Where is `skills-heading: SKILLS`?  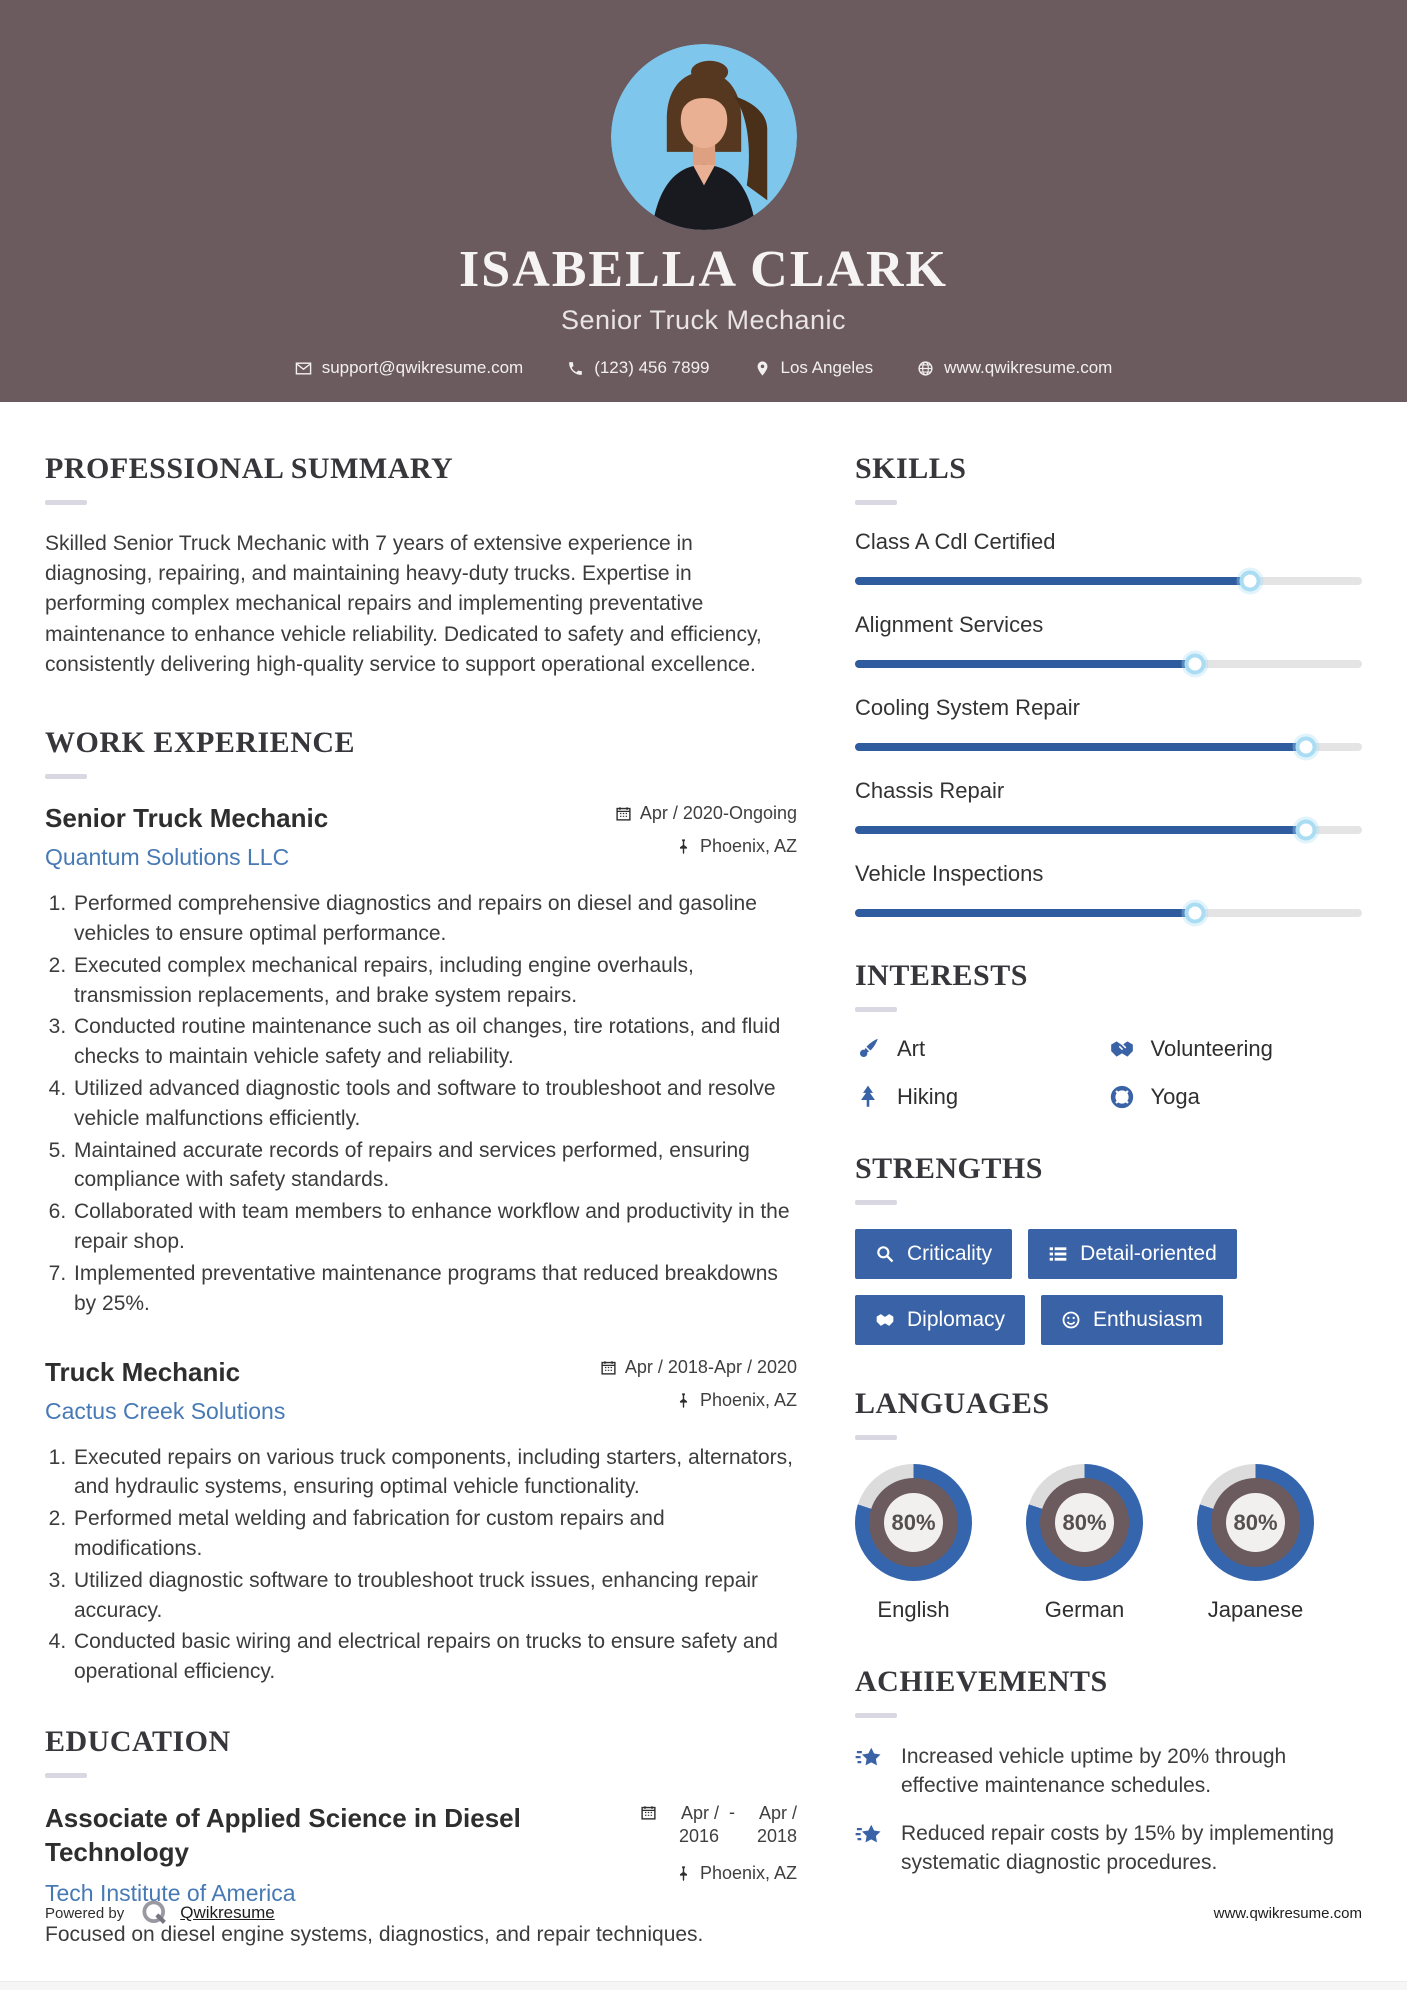 skills-heading: SKILLS is located at coordinates (911, 468).